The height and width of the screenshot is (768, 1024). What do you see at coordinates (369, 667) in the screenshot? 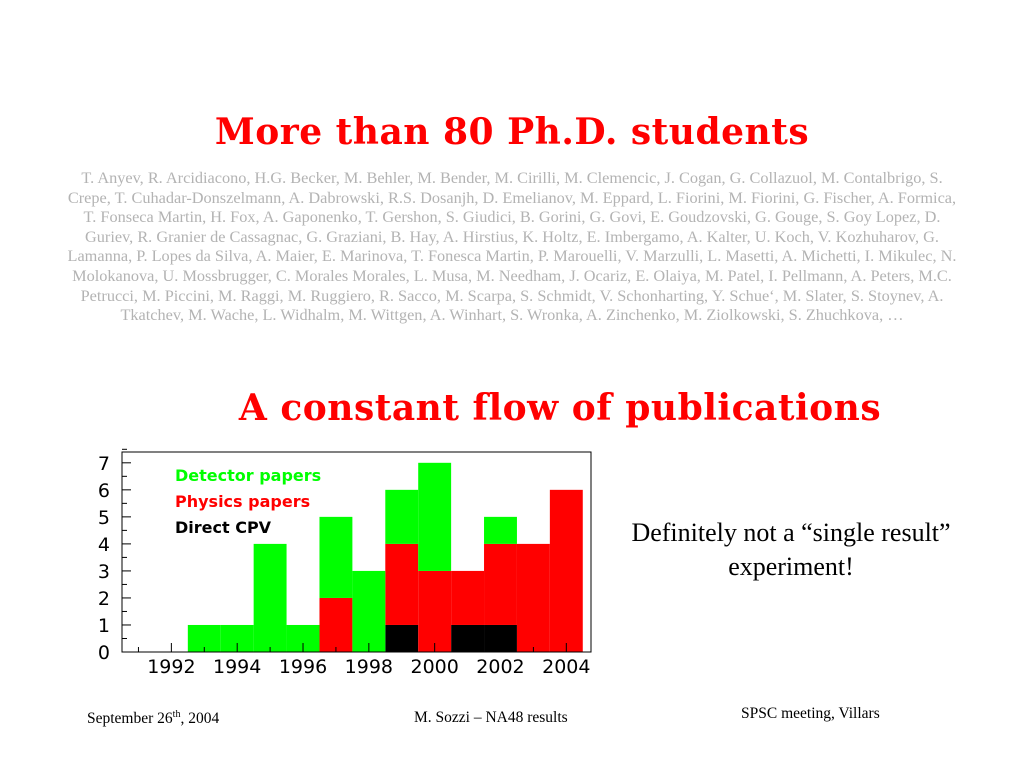
I see `x-tick-label-1998: 1998` at bounding box center [369, 667].